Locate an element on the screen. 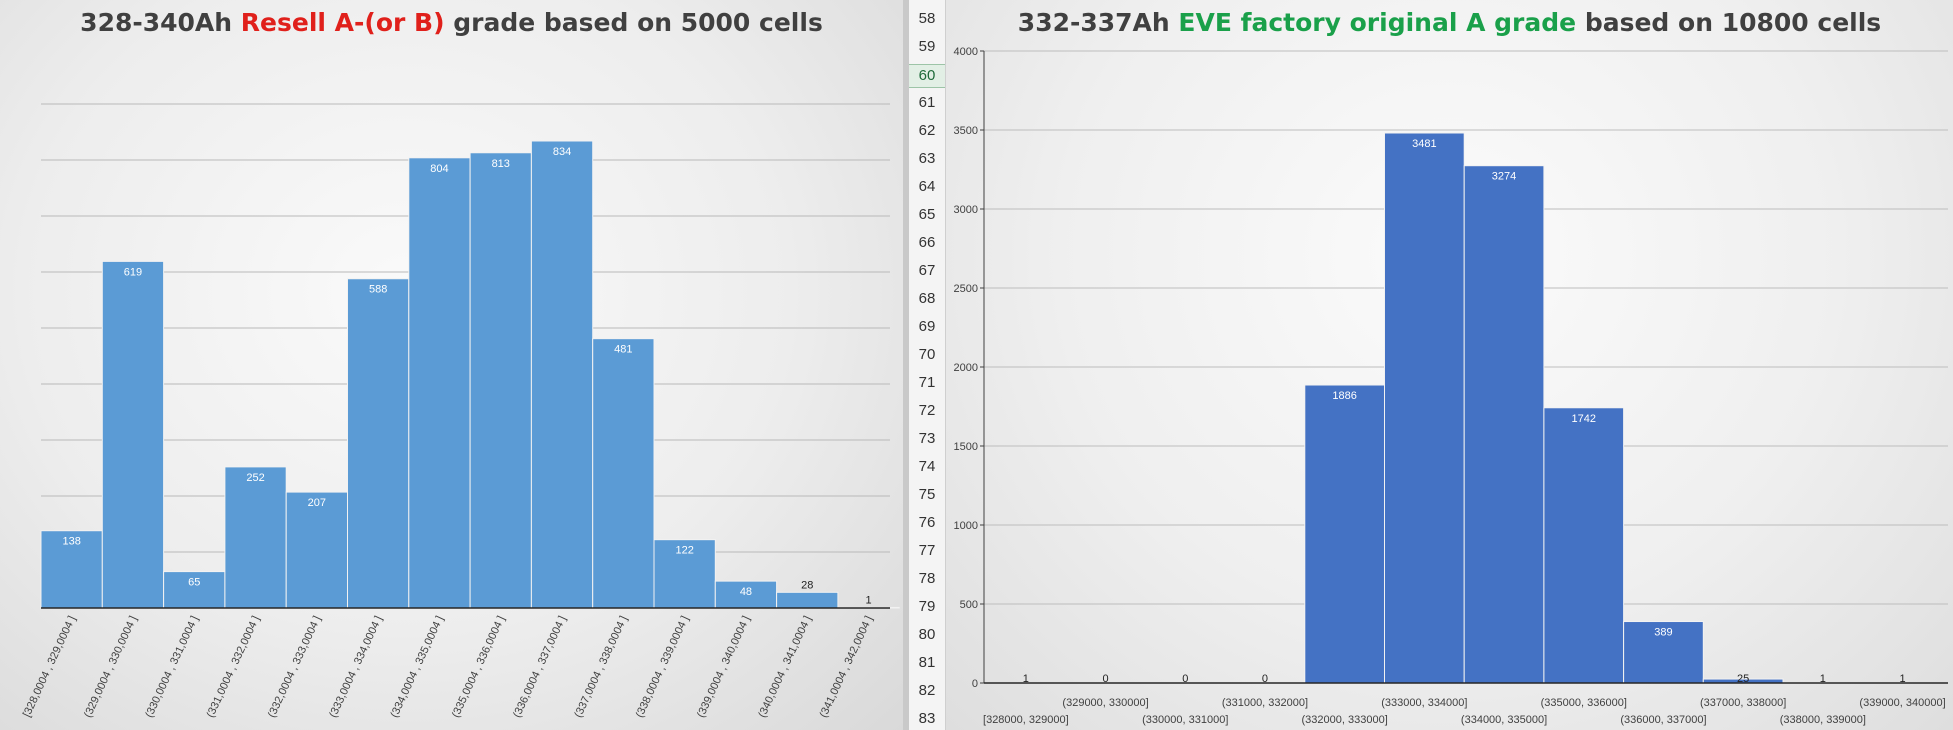 The width and height of the screenshot is (1953, 730). right-category-label: [328000, 329000] is located at coordinates (1026, 720).